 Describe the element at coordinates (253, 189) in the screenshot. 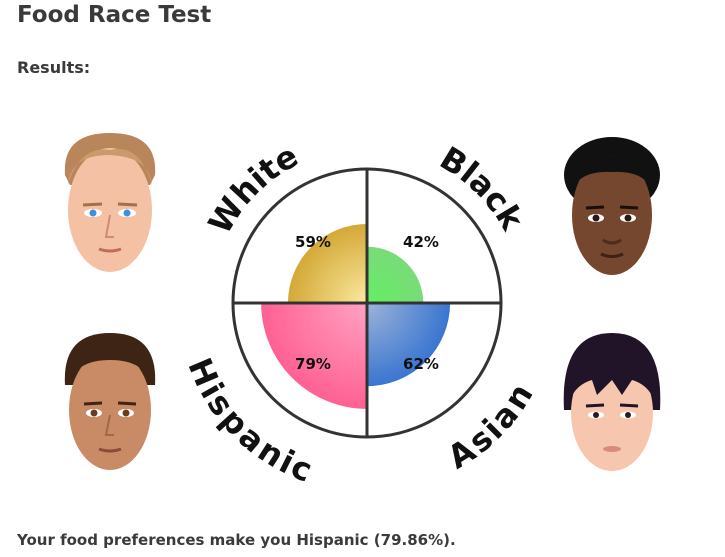

I see `category-label-white: White` at that location.